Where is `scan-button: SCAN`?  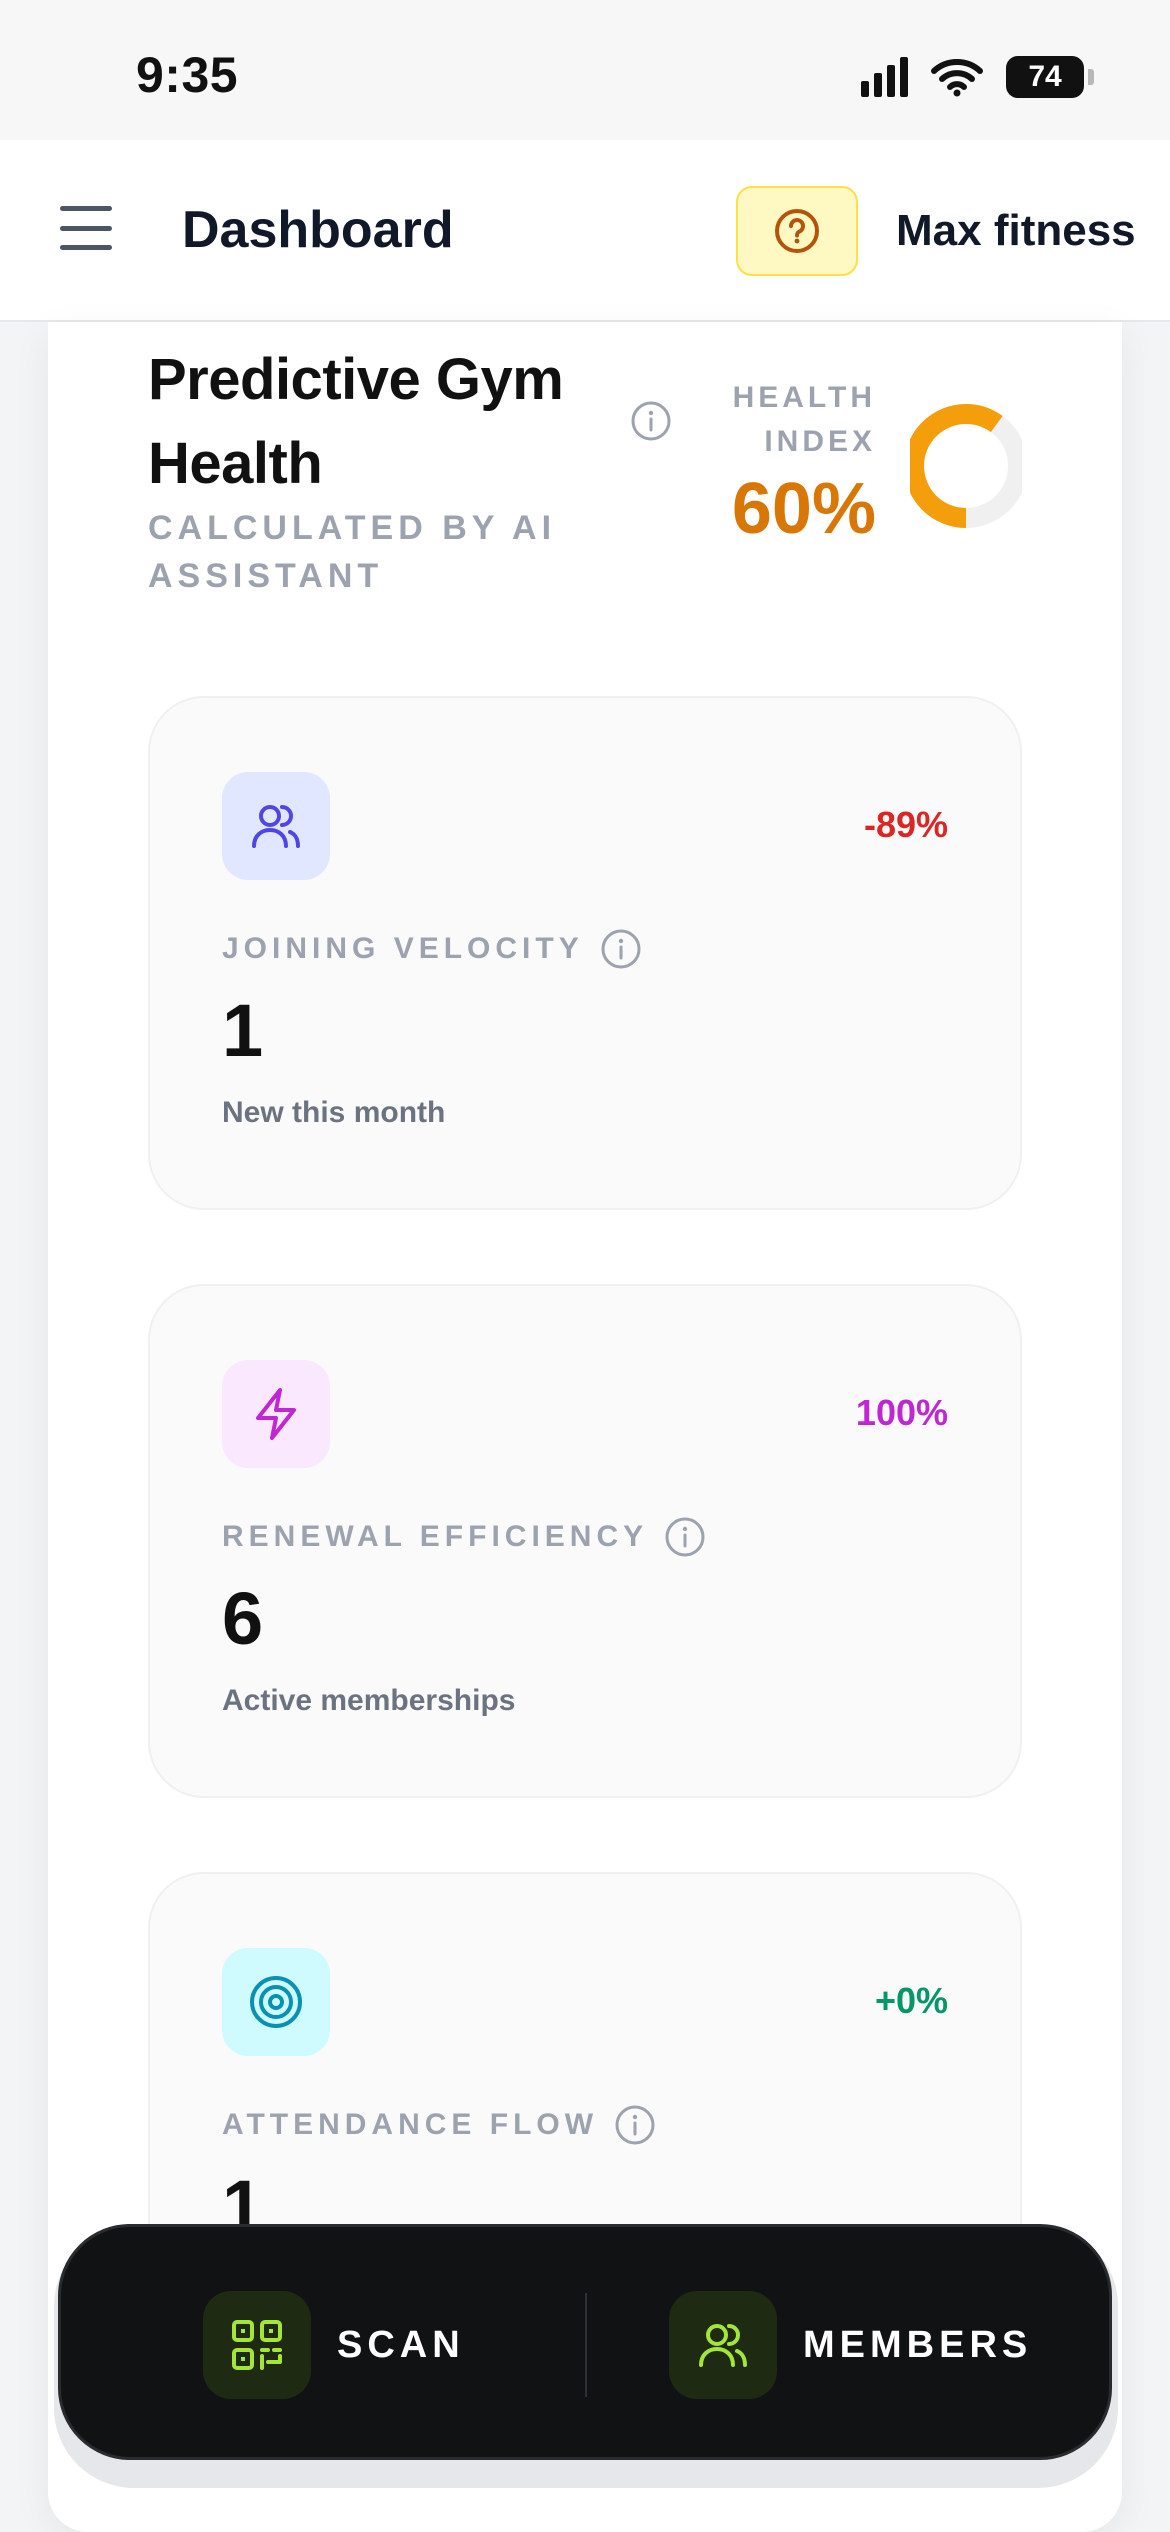 scan-button: SCAN is located at coordinates (334, 2345).